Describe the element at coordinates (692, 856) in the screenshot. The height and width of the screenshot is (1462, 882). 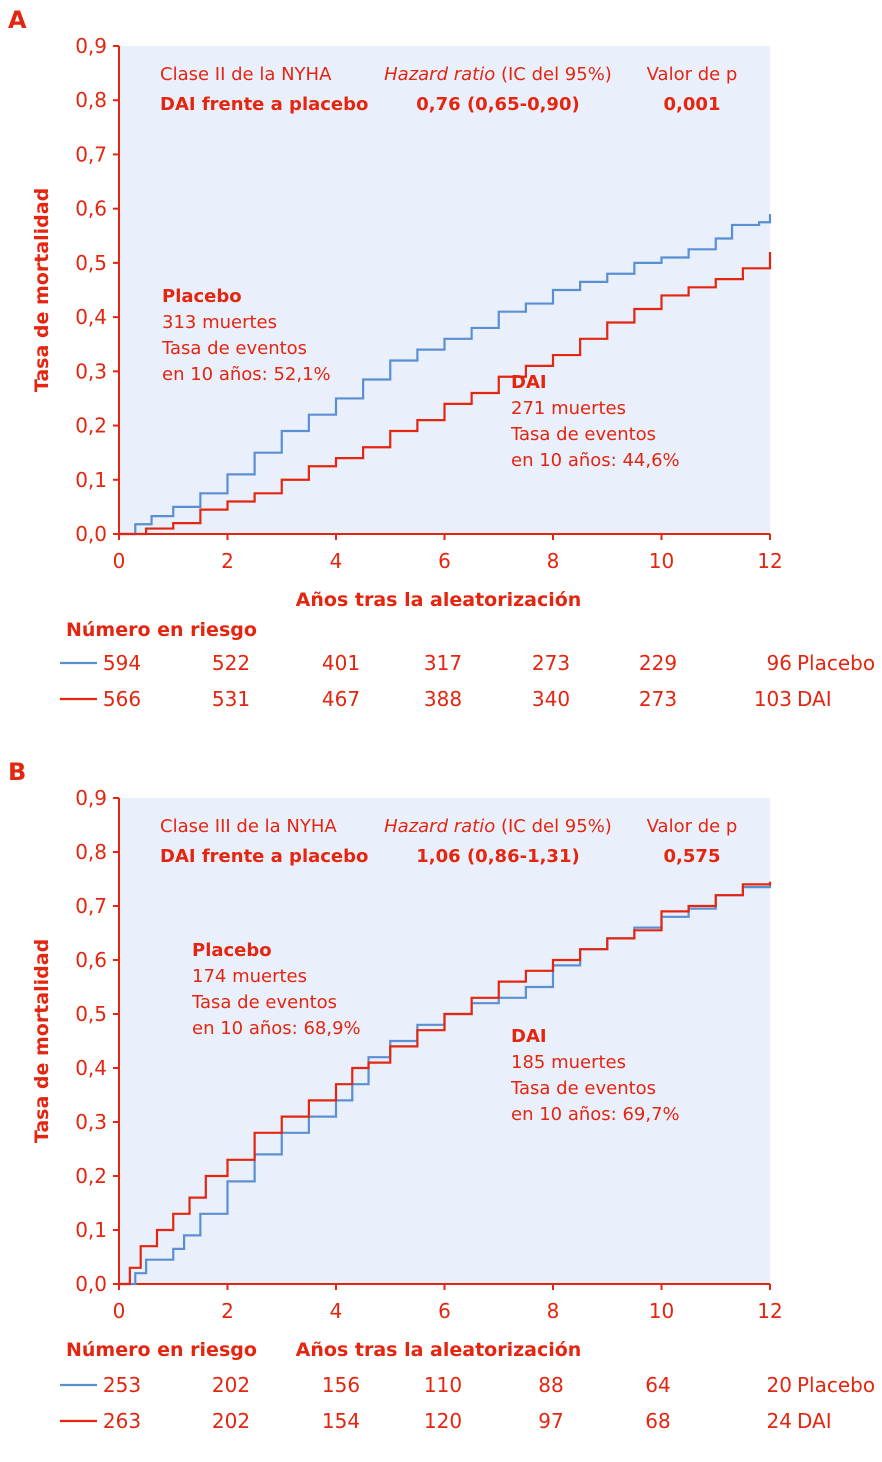
I see `stats-p-value: 0,575` at that location.